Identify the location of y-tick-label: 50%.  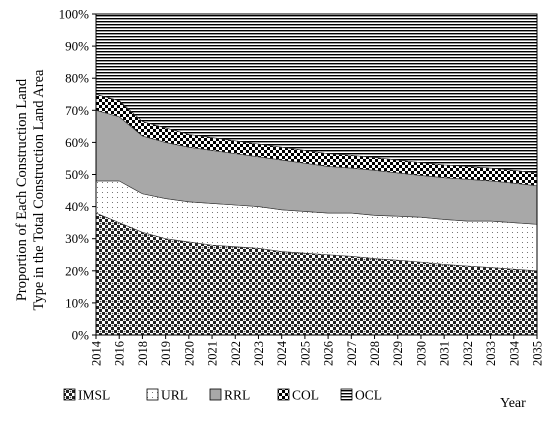
(77, 174).